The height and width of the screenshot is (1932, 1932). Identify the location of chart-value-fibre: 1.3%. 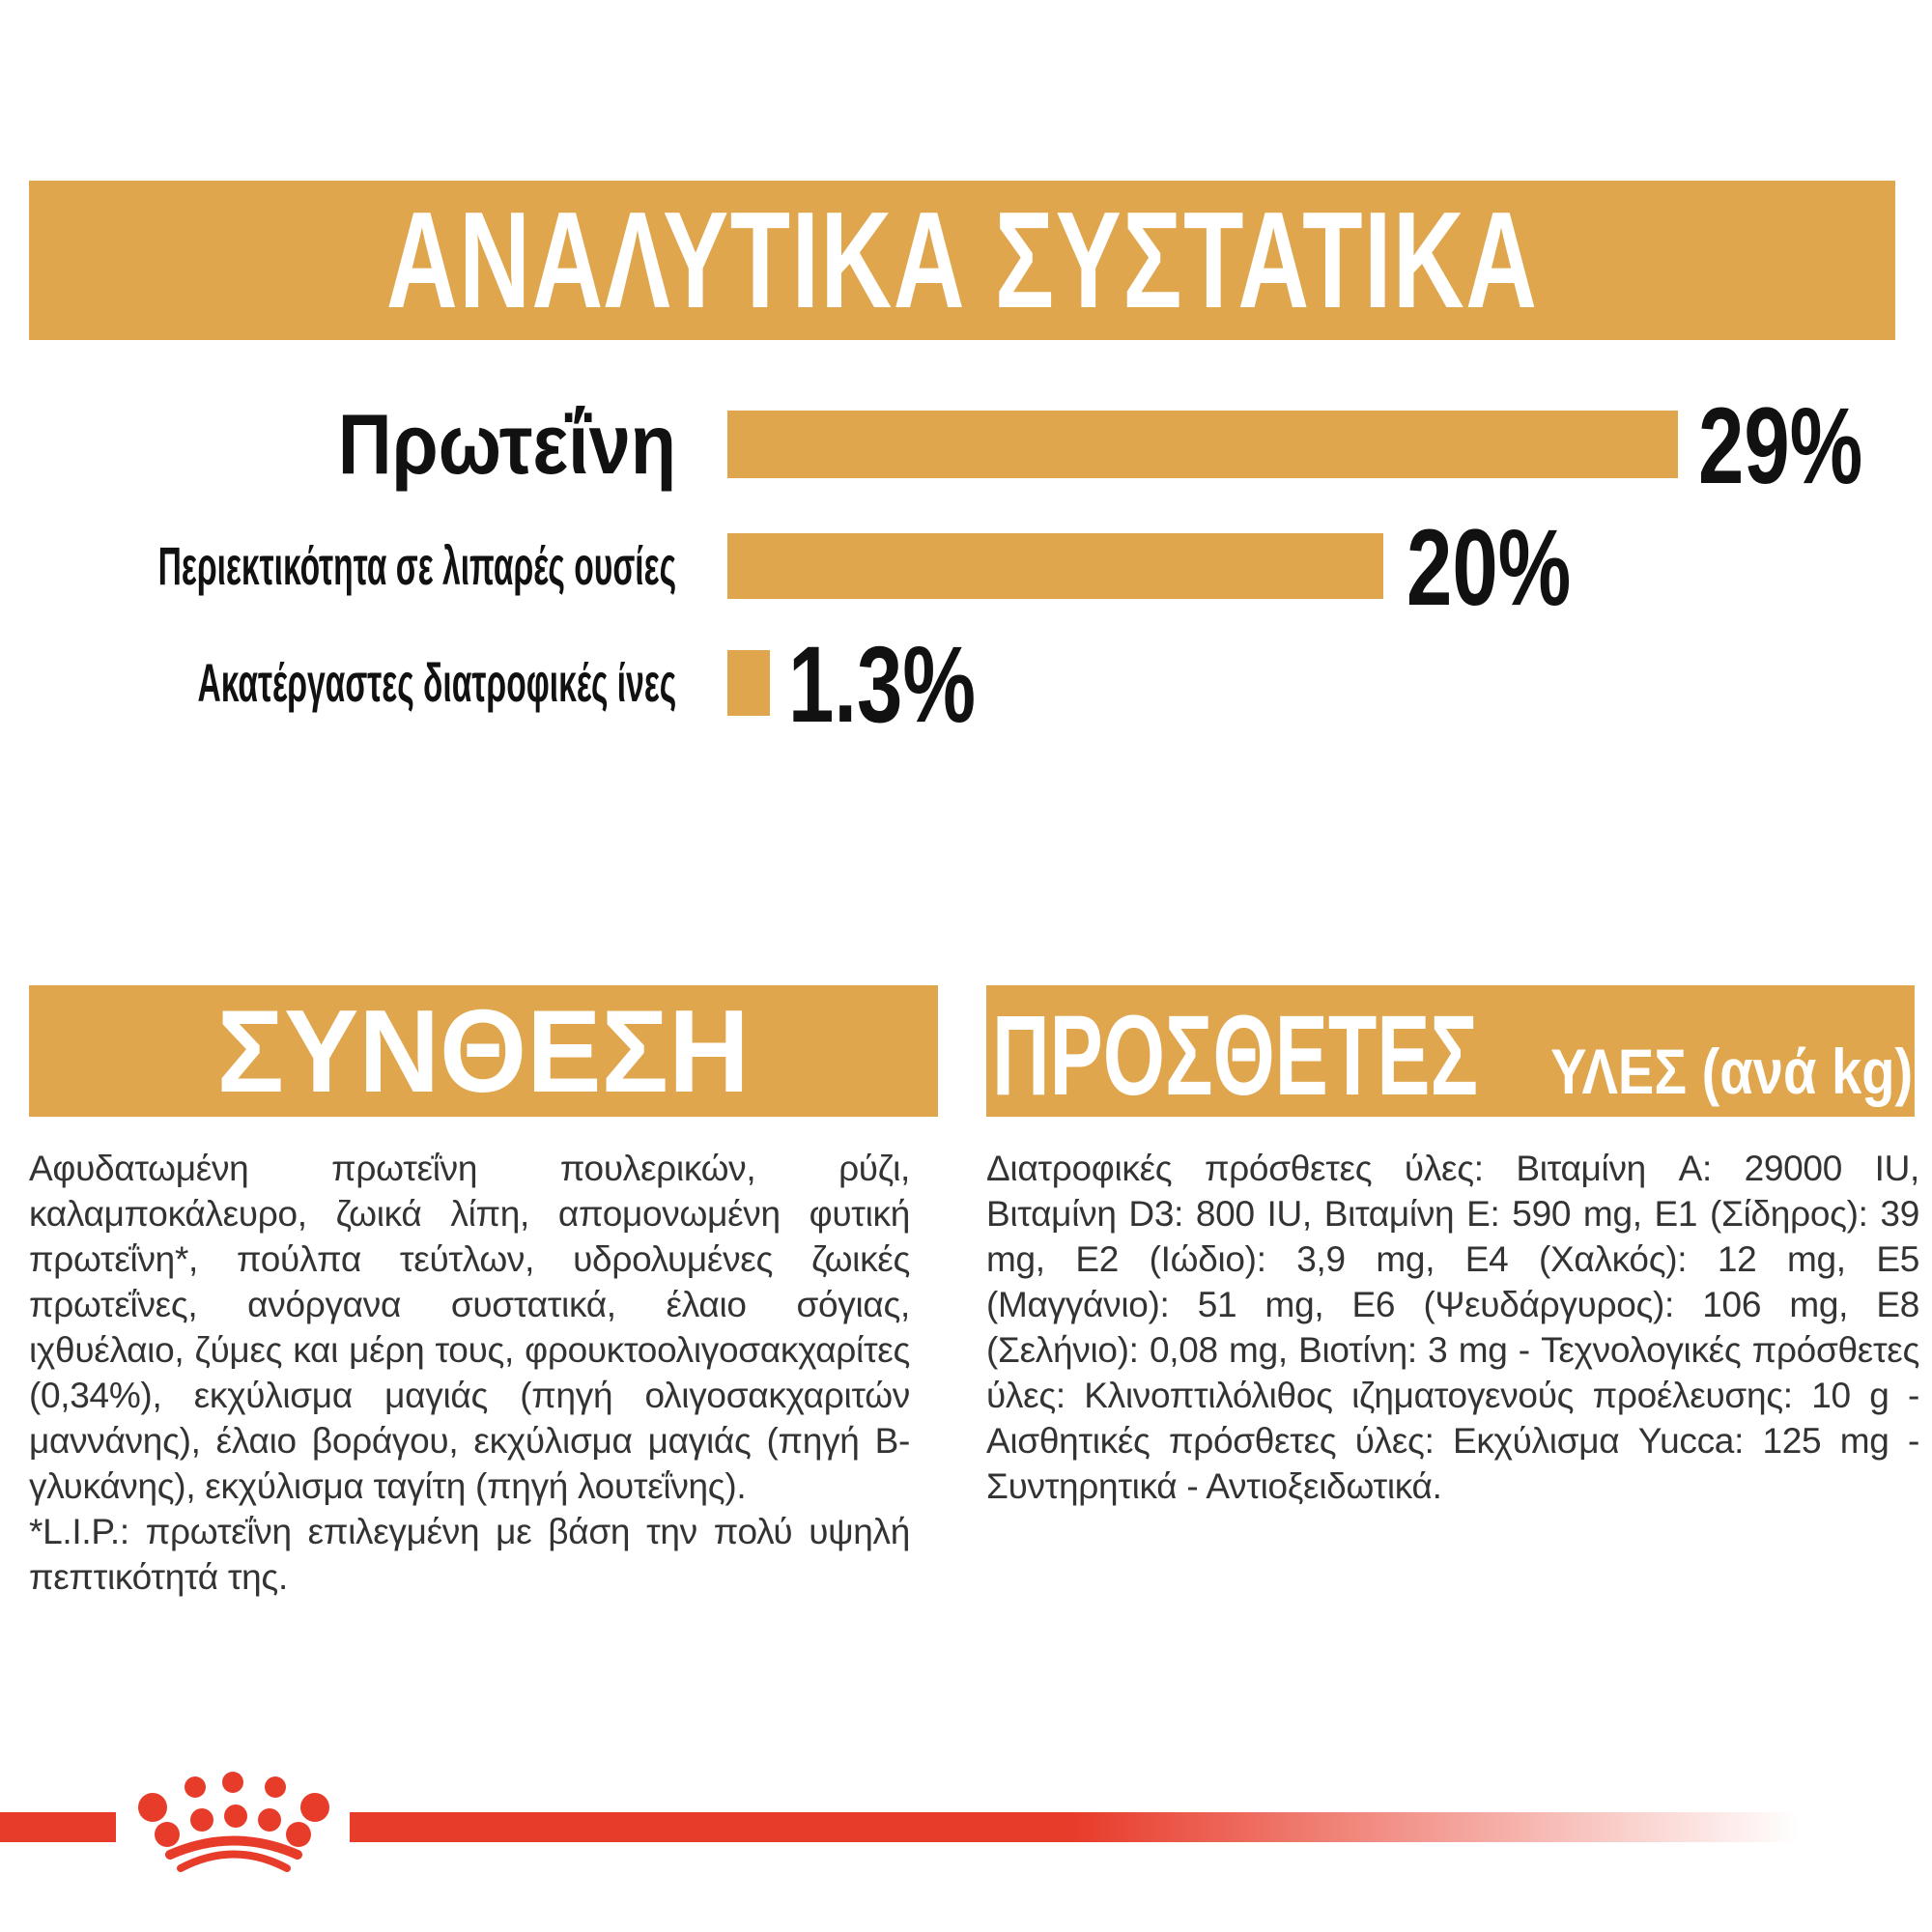
(882, 684).